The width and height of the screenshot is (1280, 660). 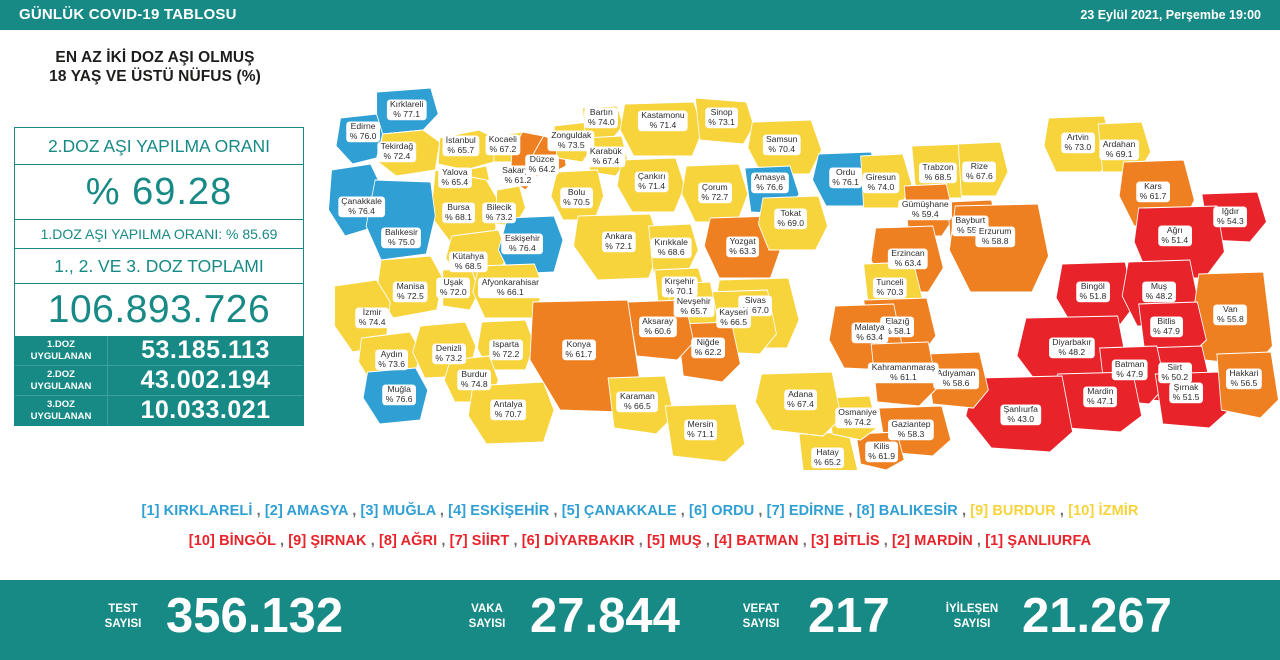 I want to click on stat-death-label: VEFAT SAYISI, so click(x=761, y=617).